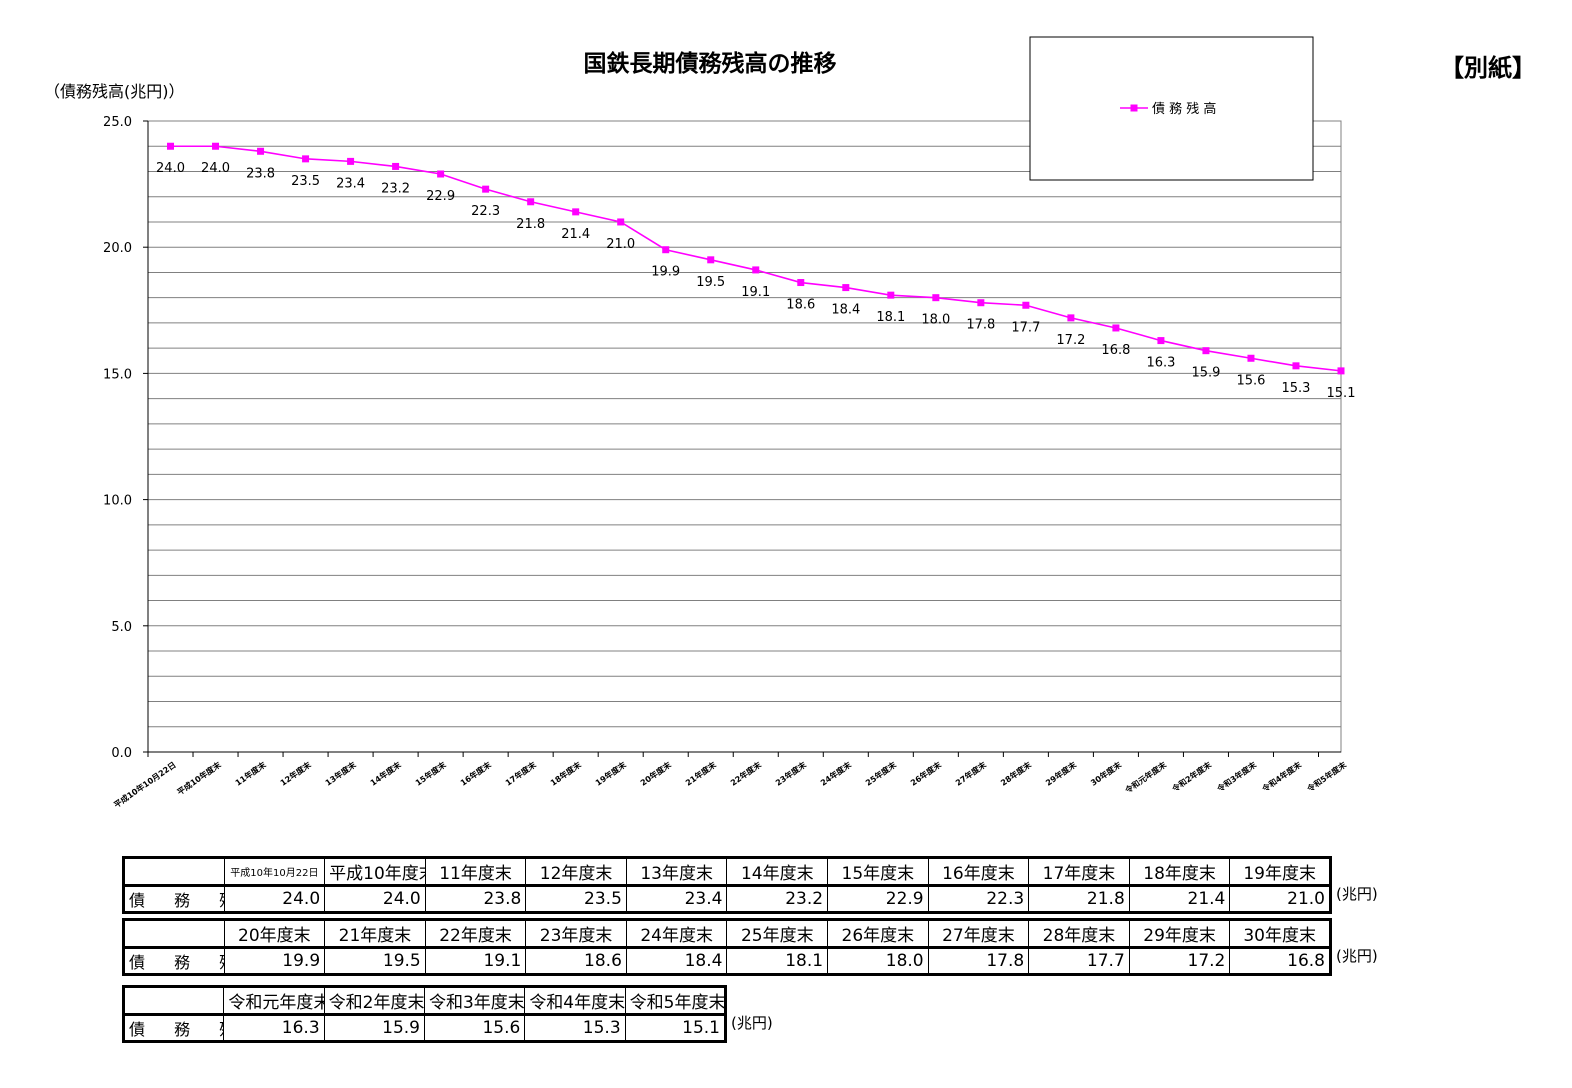 The image size is (1572, 1088). Describe the element at coordinates (676, 872) in the screenshot. I see `table-header-cell: 13年度末` at that location.